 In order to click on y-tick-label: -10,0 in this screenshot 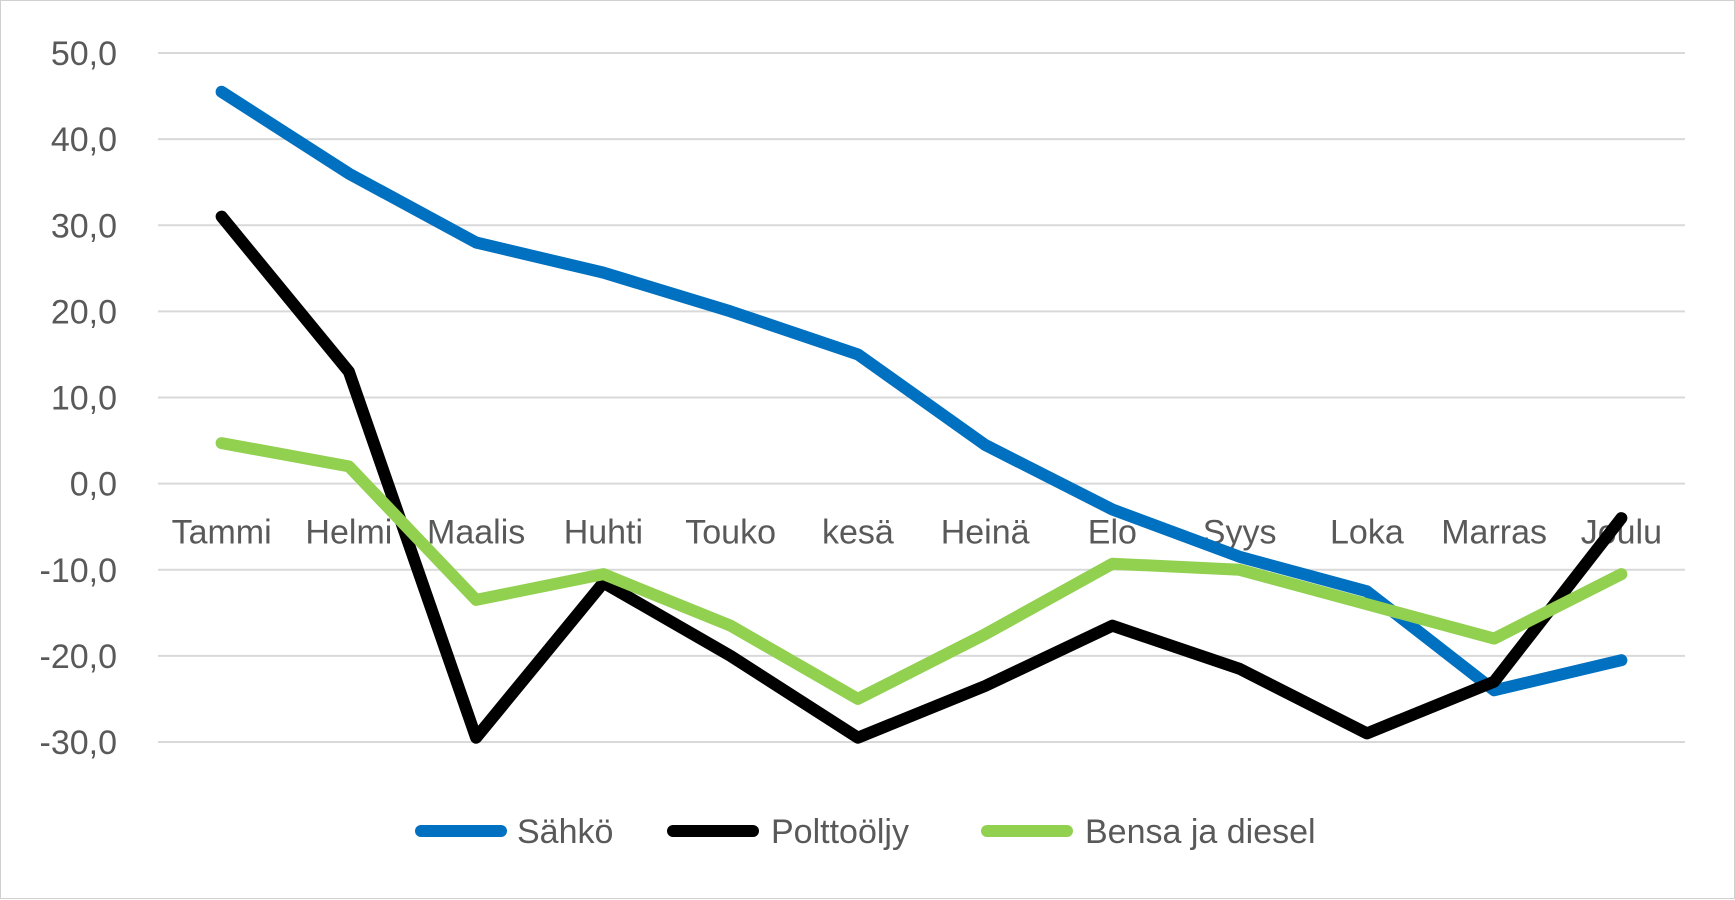, I will do `click(79, 571)`.